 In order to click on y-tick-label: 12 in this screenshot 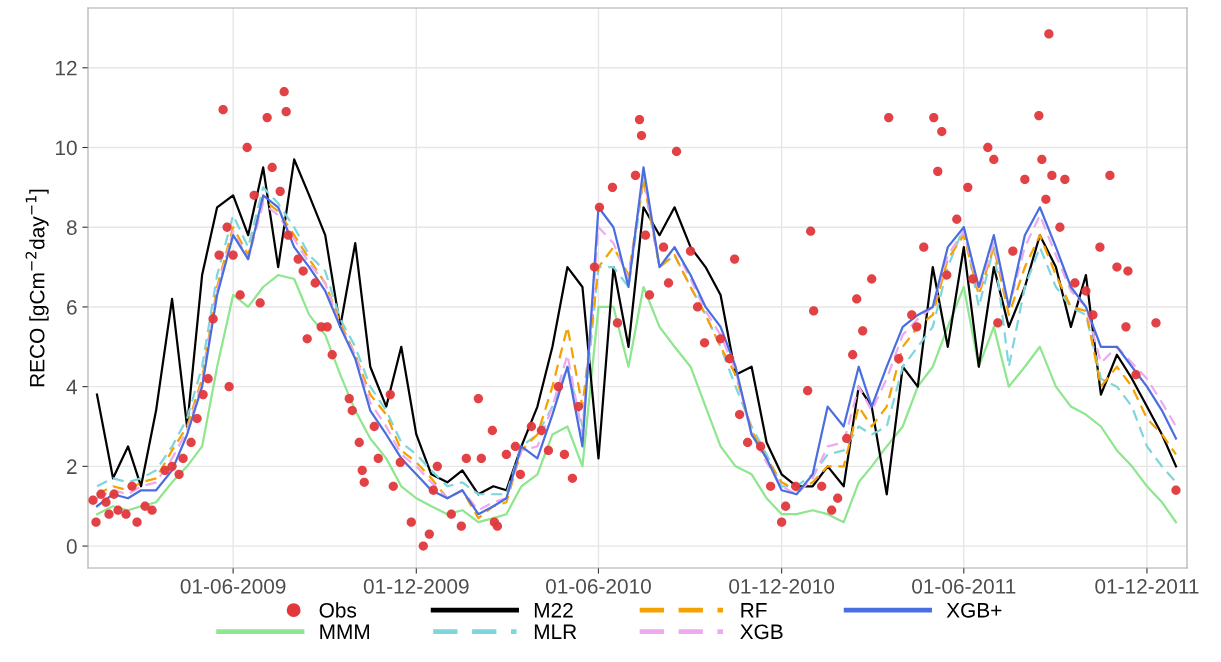, I will do `click(66, 68)`.